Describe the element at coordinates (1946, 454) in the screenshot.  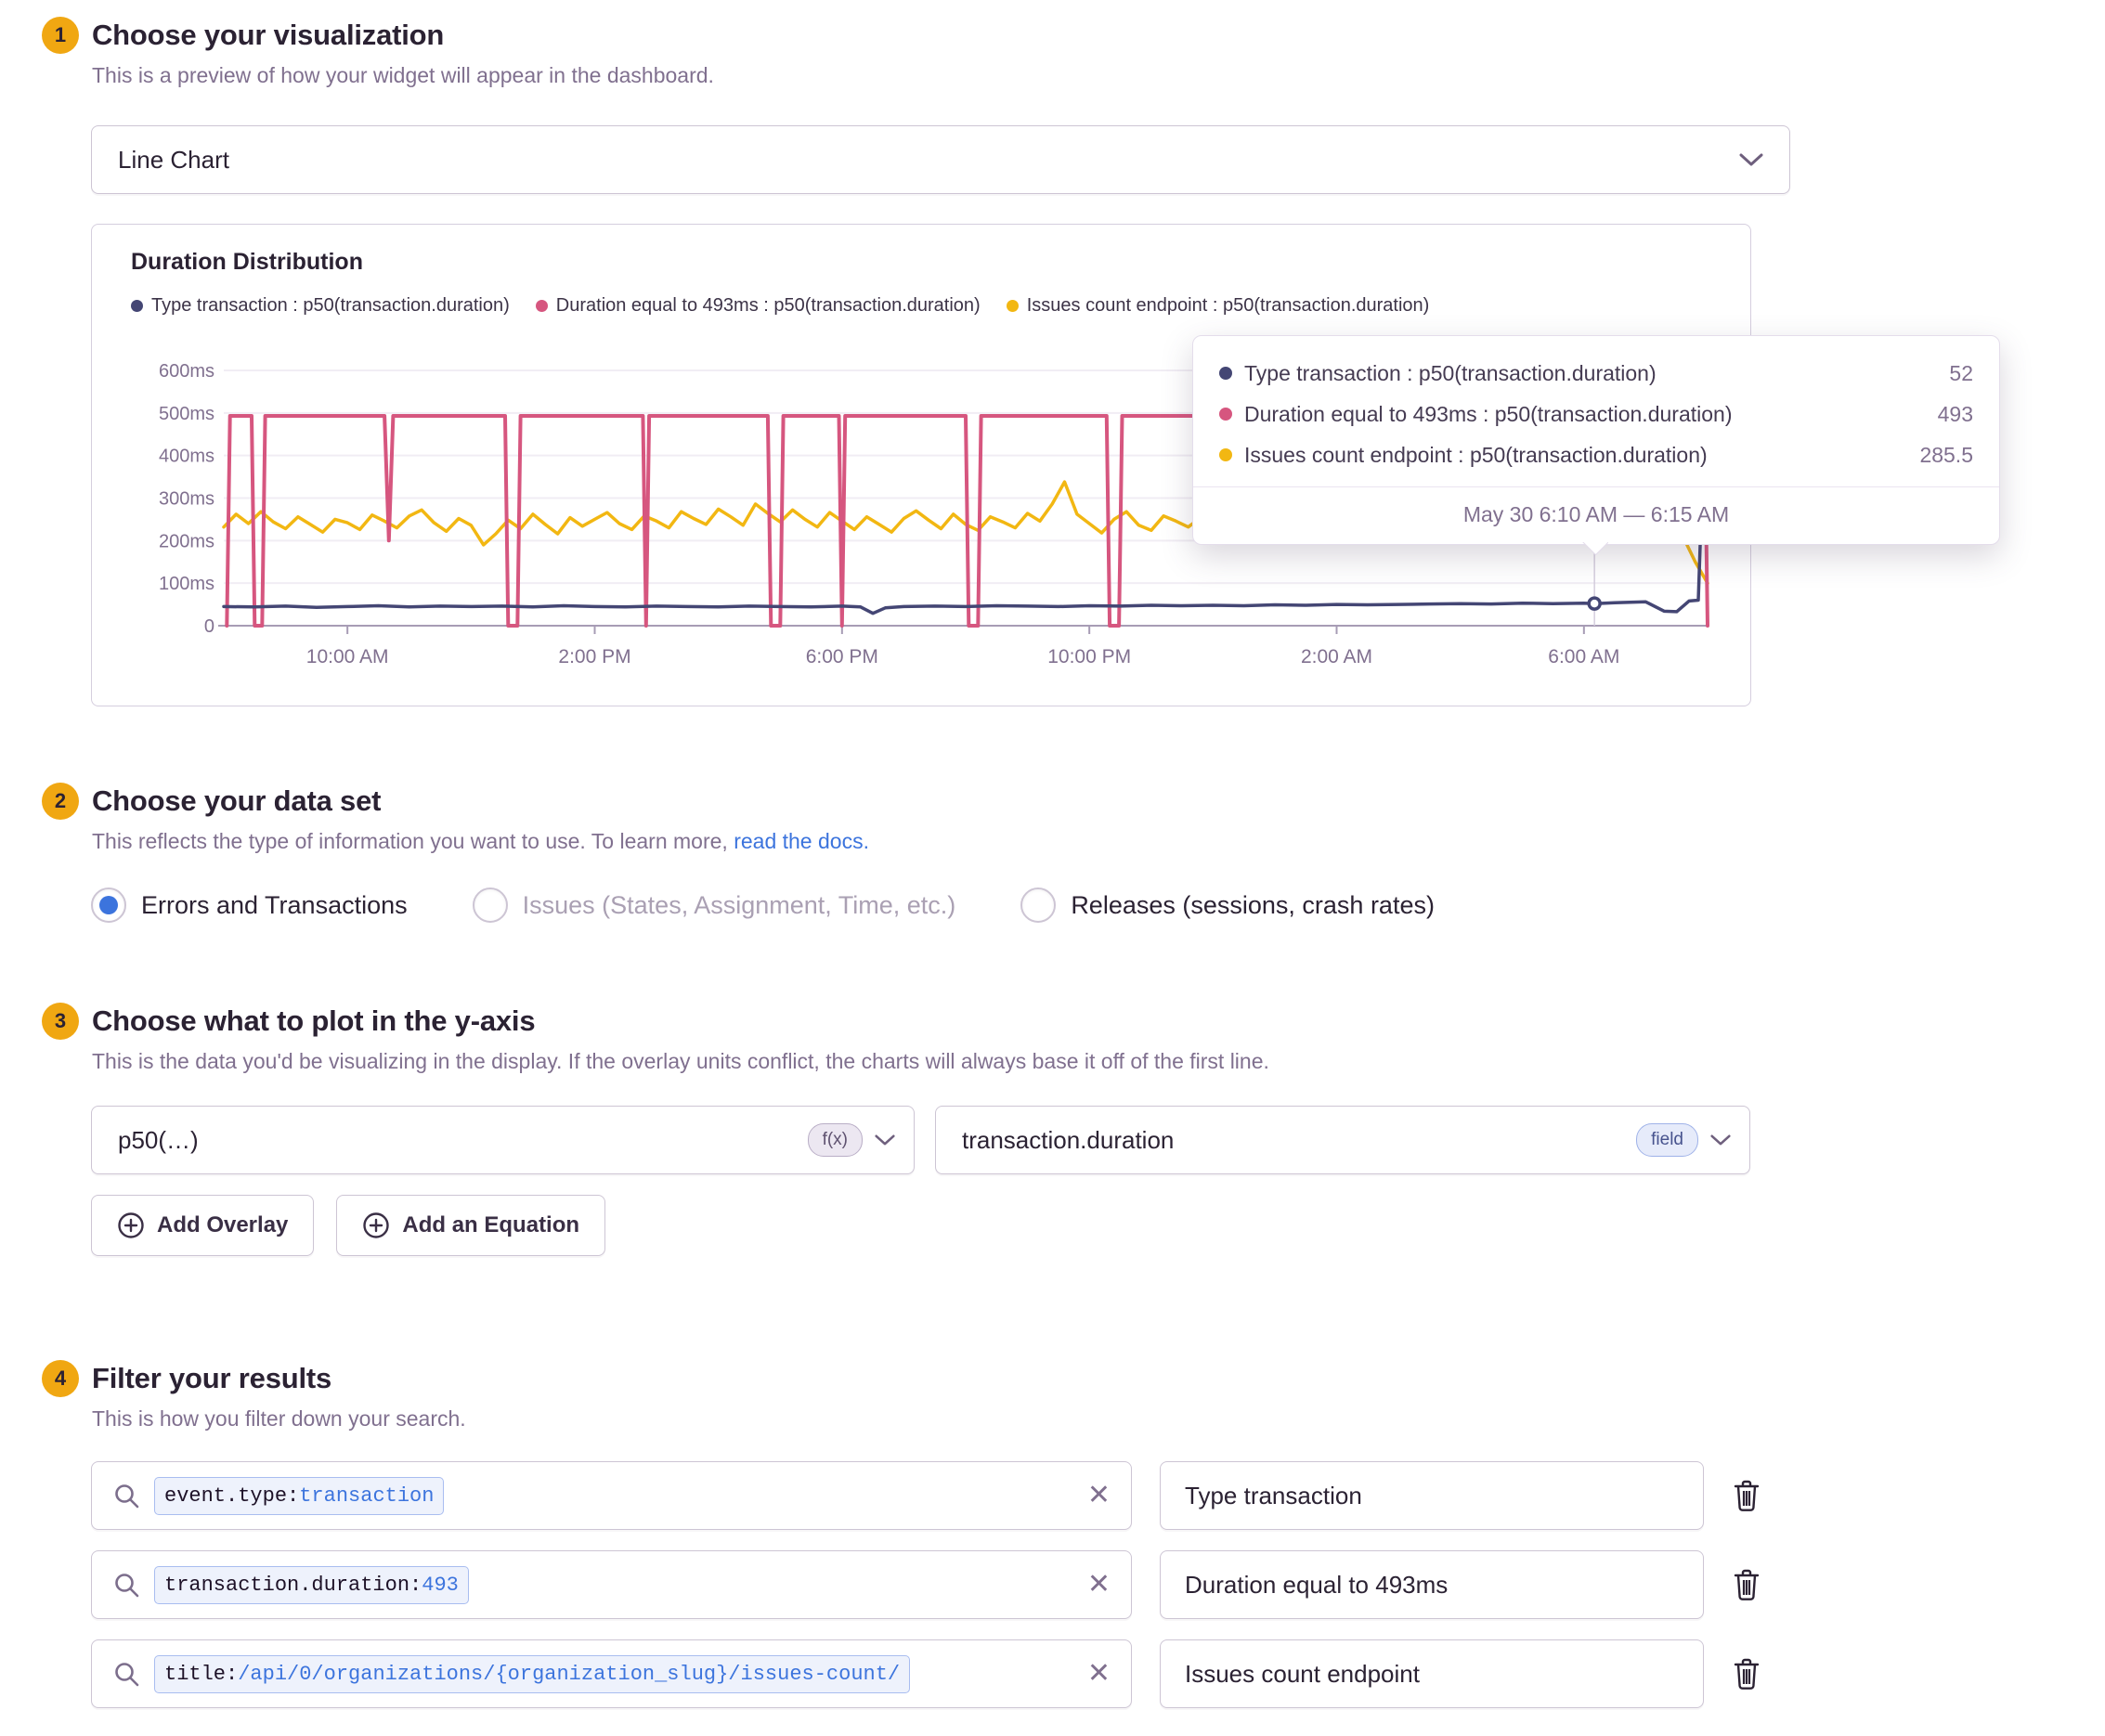
I see `tooltip-series-value: 285.5` at that location.